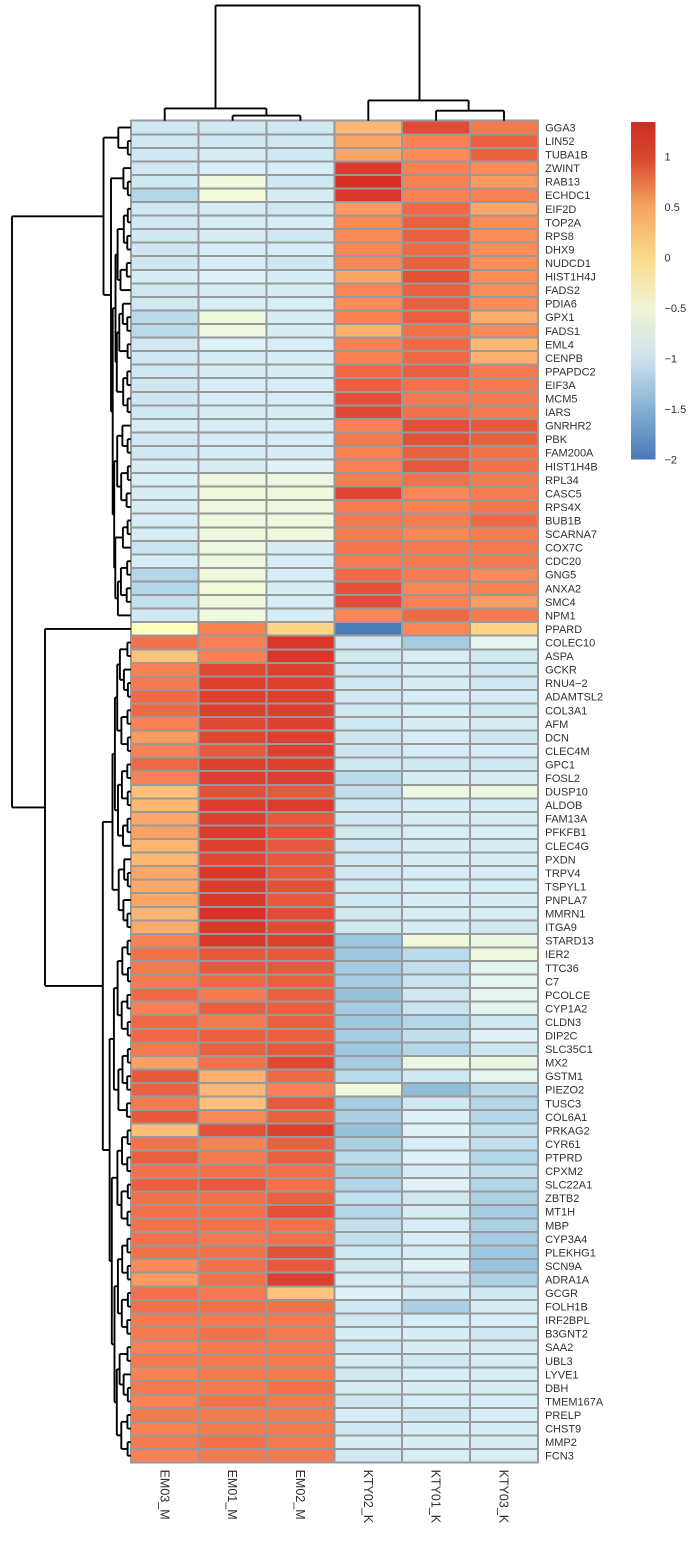 The width and height of the screenshot is (700, 1541). Describe the element at coordinates (559, 237) in the screenshot. I see `svg-text: RPS8` at that location.